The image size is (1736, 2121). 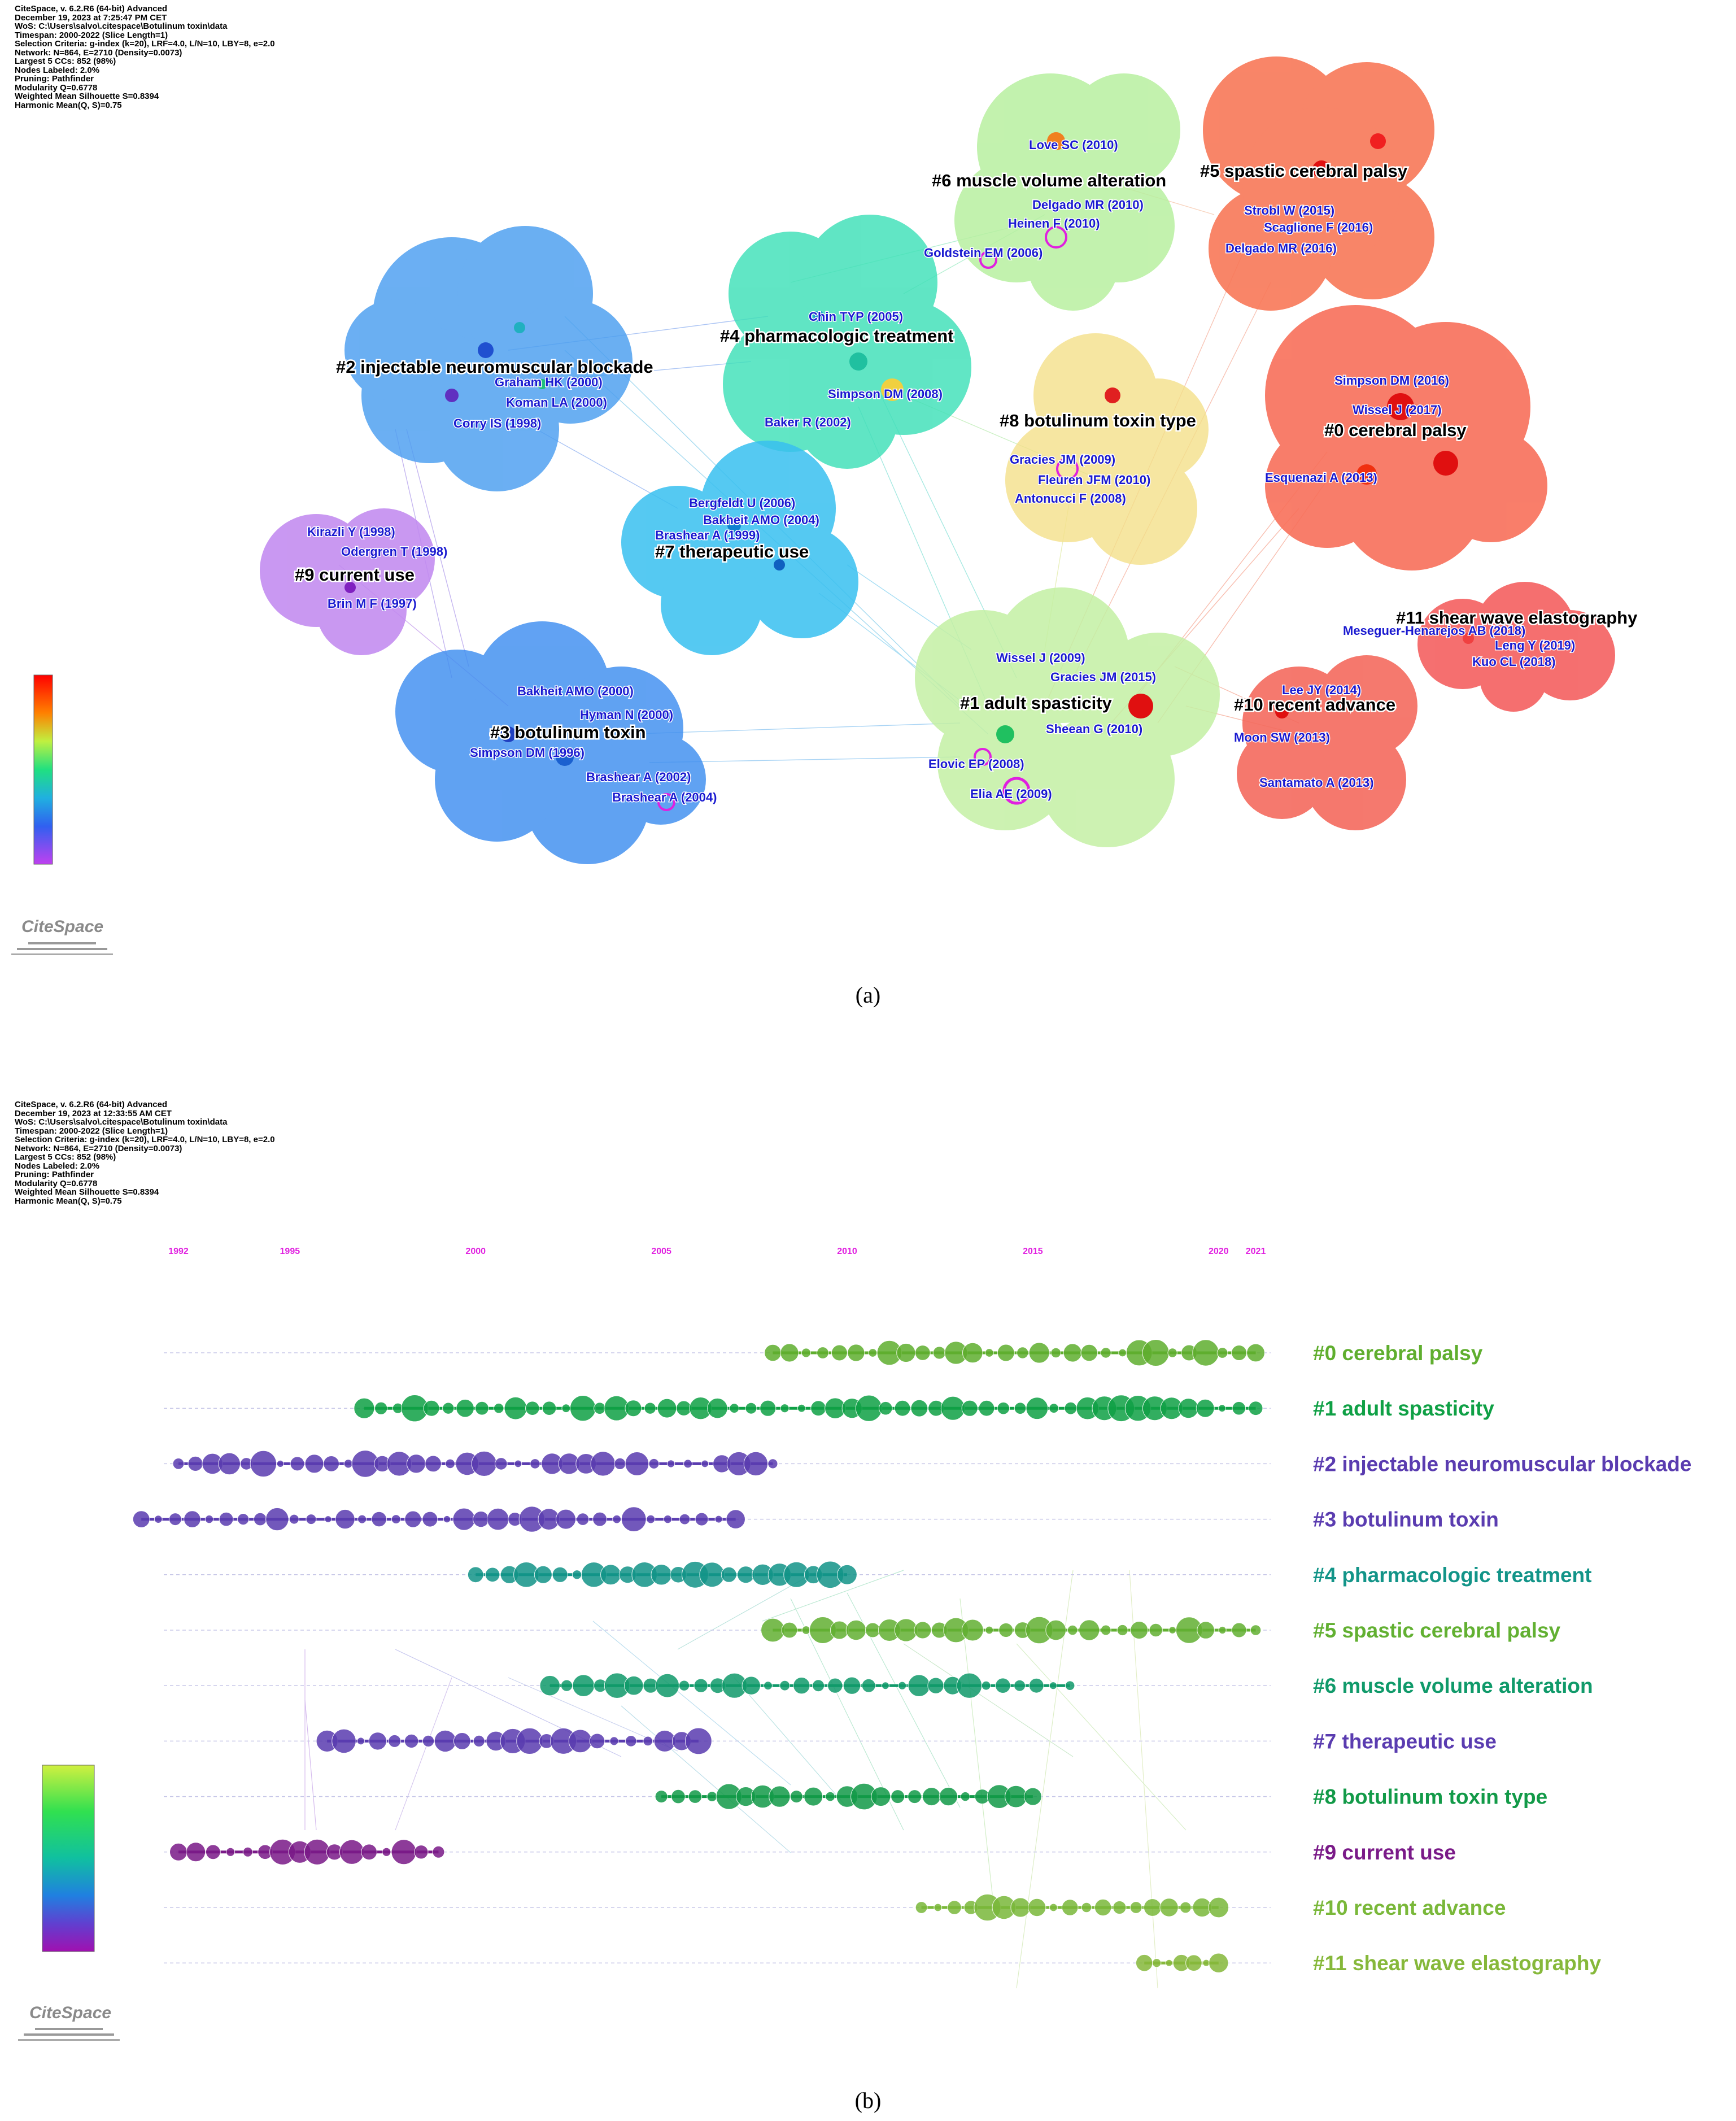 What do you see at coordinates (1094, 729) in the screenshot?
I see `ref-label: Sheean G (2010)` at bounding box center [1094, 729].